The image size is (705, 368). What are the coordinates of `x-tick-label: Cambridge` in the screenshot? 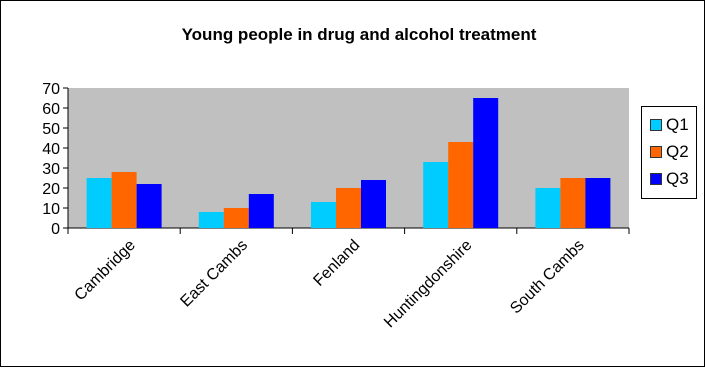 It's located at (105, 270).